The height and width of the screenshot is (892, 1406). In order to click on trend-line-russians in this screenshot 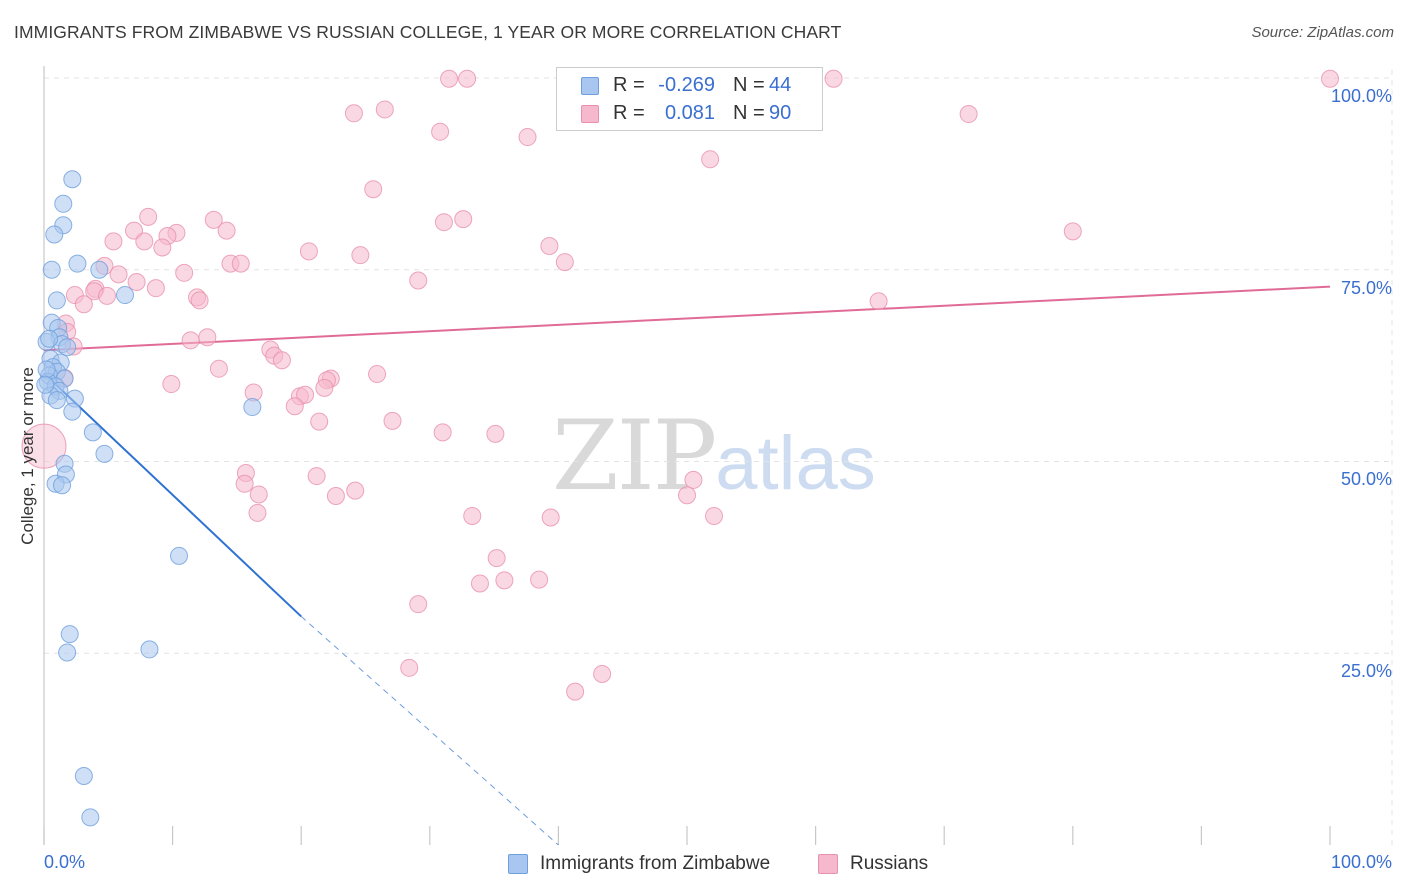, I will do `click(687, 318)`.